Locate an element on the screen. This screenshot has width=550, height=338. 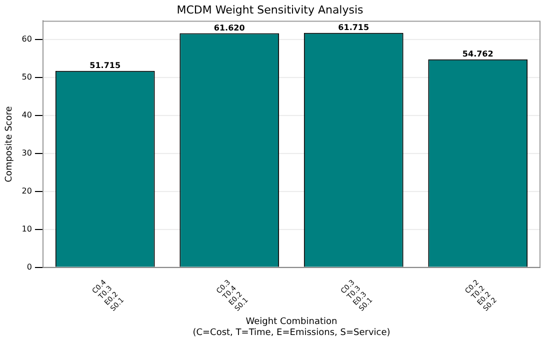
chart-title: MCDM Weight Sensitivity Analysis is located at coordinates (270, 9).